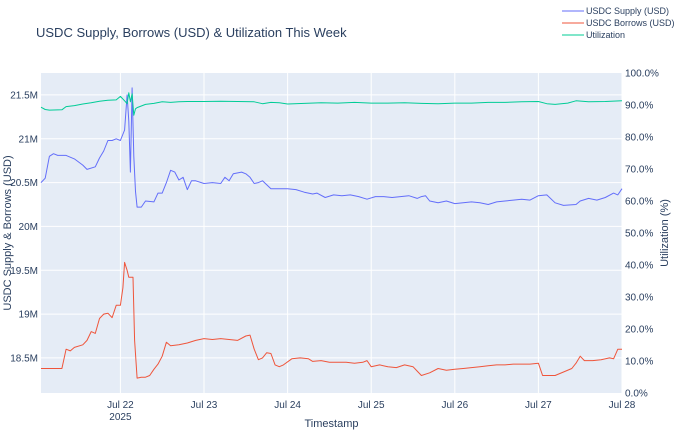 The height and width of the screenshot is (431, 690). What do you see at coordinates (538, 405) in the screenshot?
I see `x-tick-label: Jul 27` at bounding box center [538, 405].